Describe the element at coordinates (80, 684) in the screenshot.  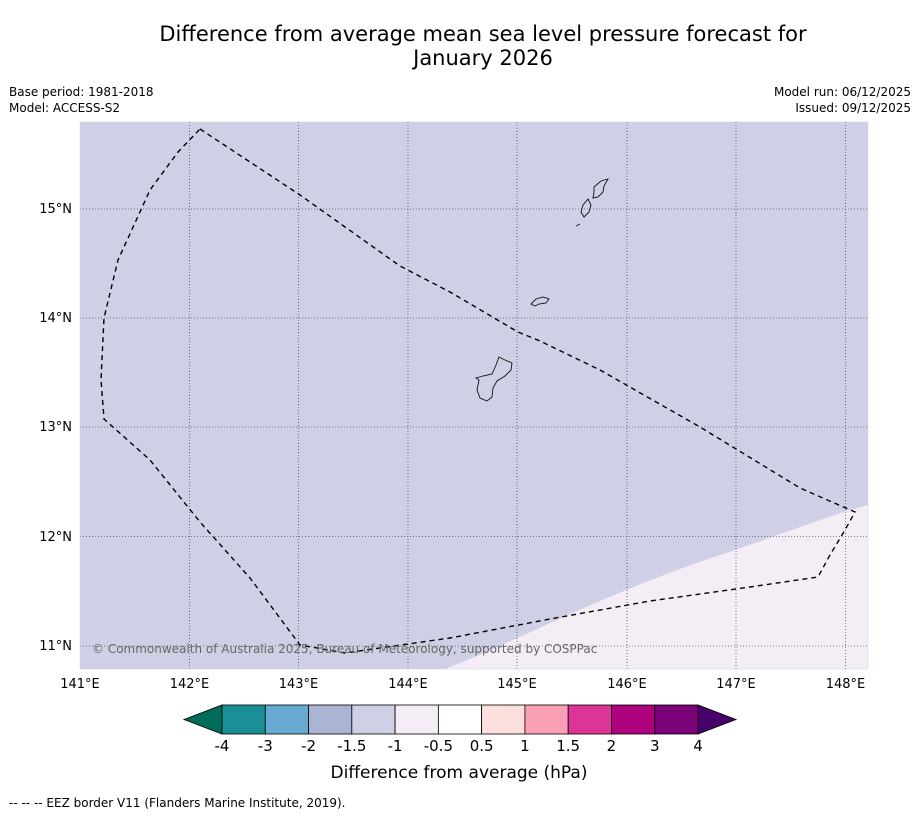
I see `lon-label: 141°E` at that location.